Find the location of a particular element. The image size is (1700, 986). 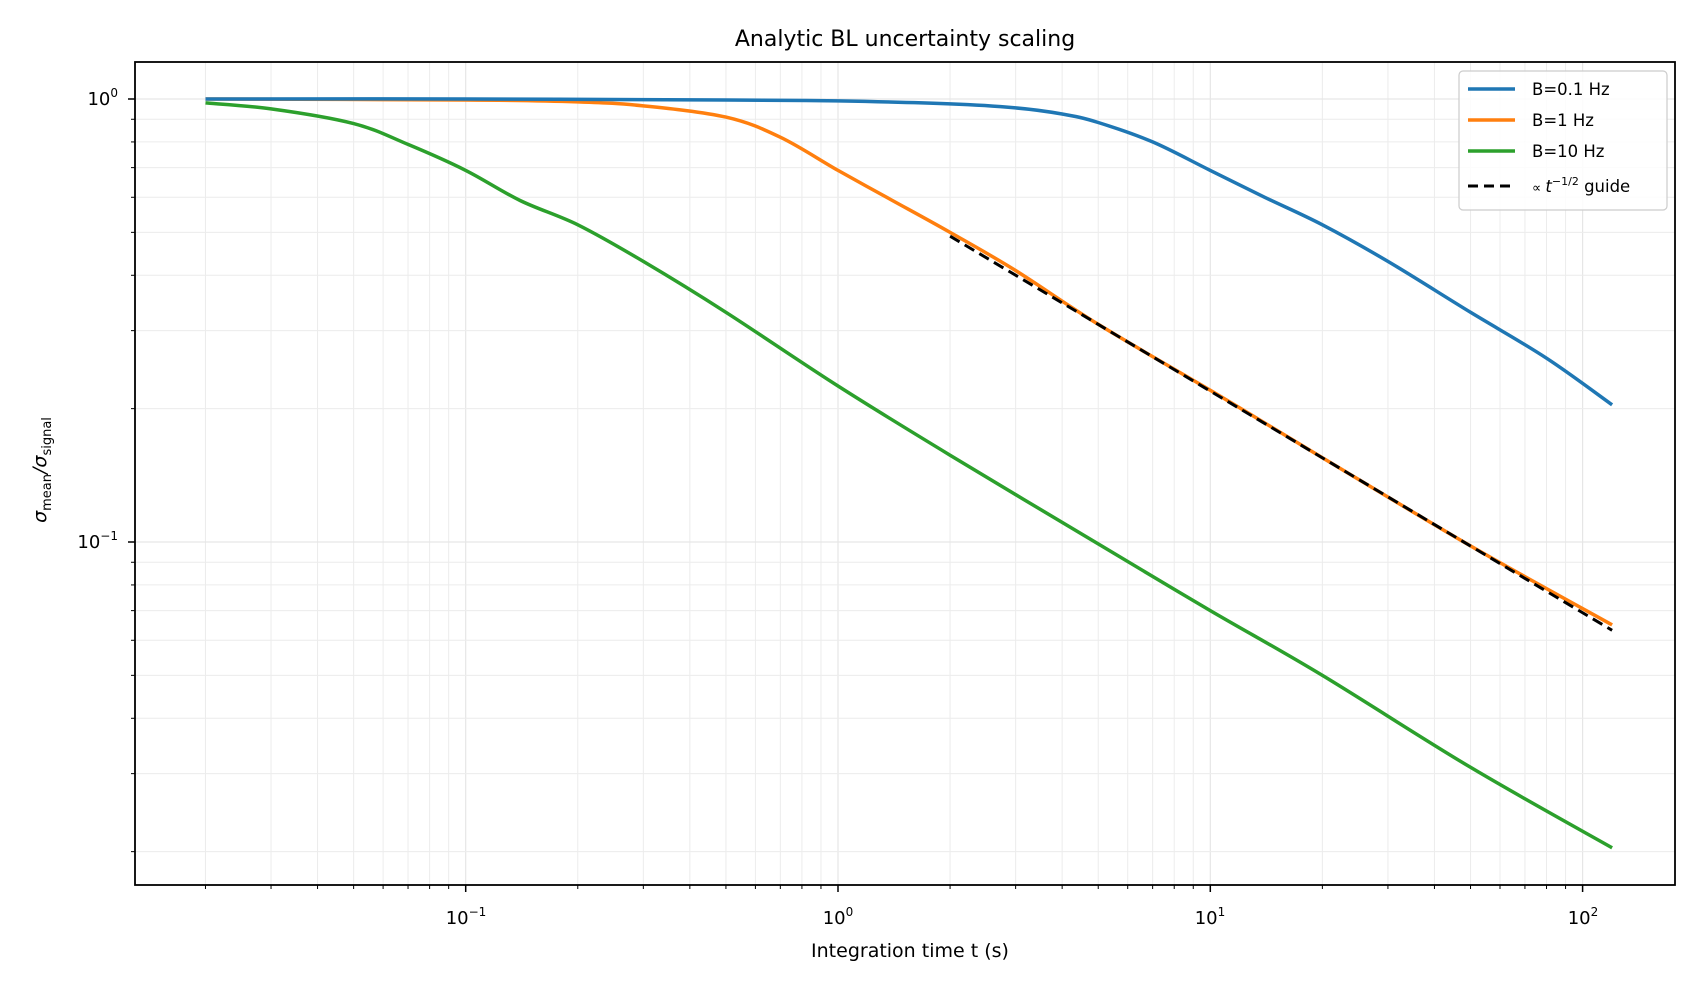

legend-label-b10: B=10 Hz is located at coordinates (1568, 151).